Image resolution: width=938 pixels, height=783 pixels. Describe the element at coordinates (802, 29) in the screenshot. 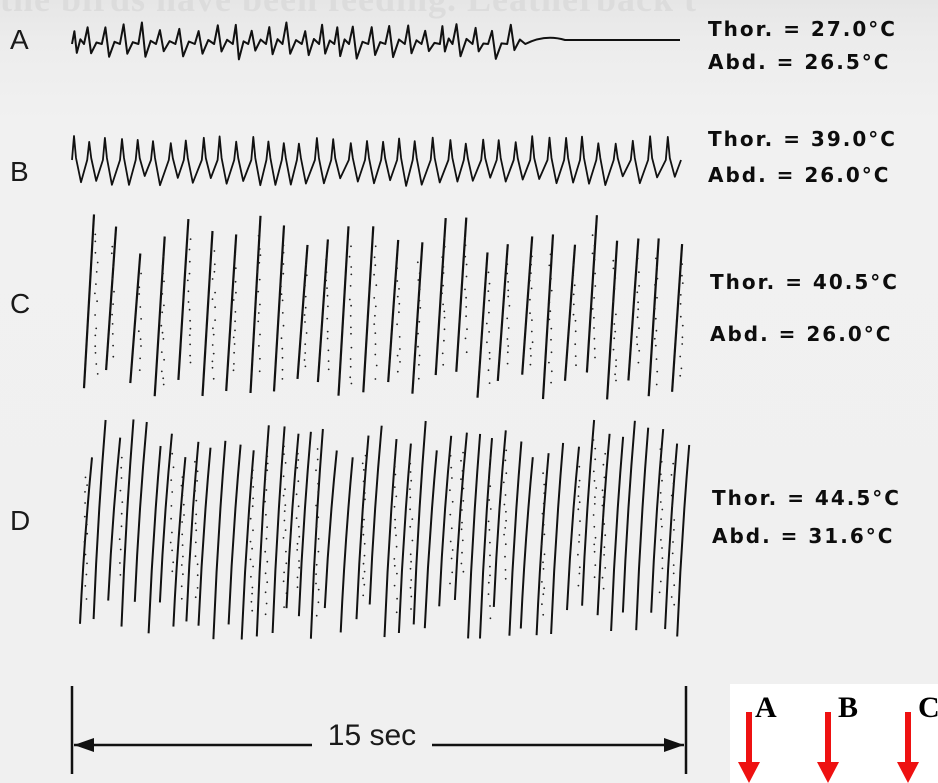

I see `thorax-temp-a: Thor. = 27.0°C` at that location.